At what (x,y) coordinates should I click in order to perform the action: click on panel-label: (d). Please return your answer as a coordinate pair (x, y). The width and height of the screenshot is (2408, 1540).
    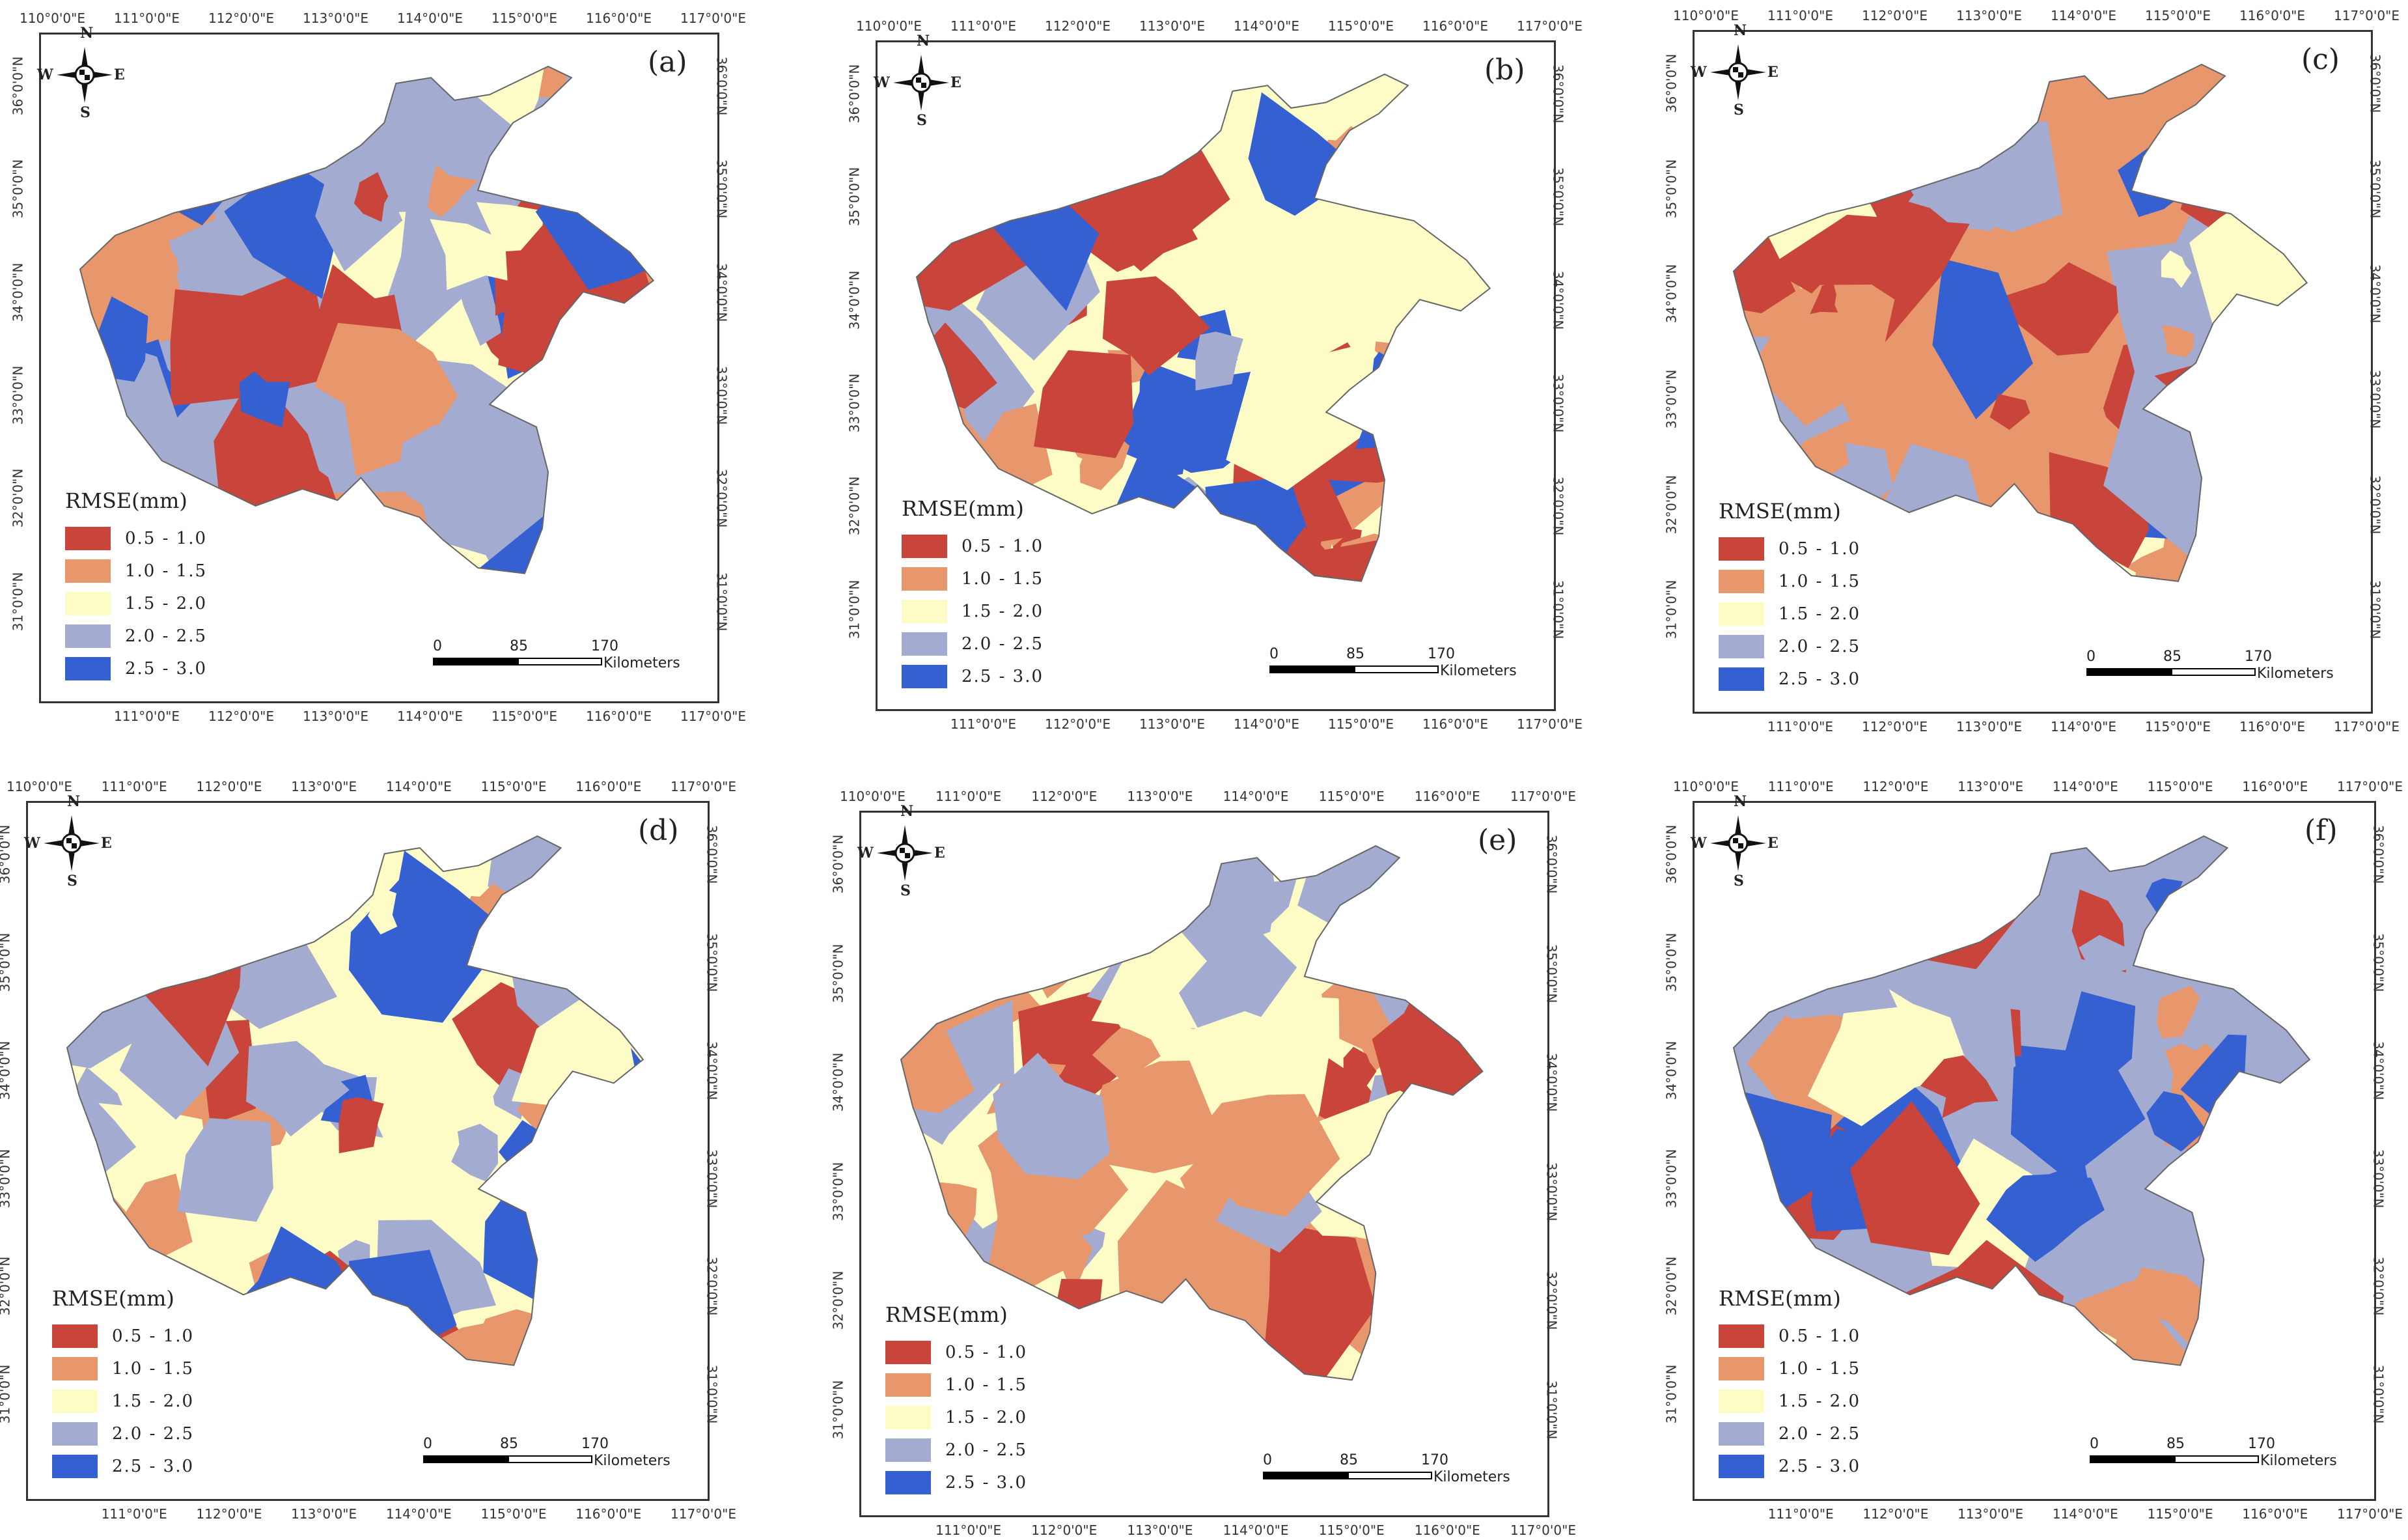
    Looking at the image, I should click on (658, 831).